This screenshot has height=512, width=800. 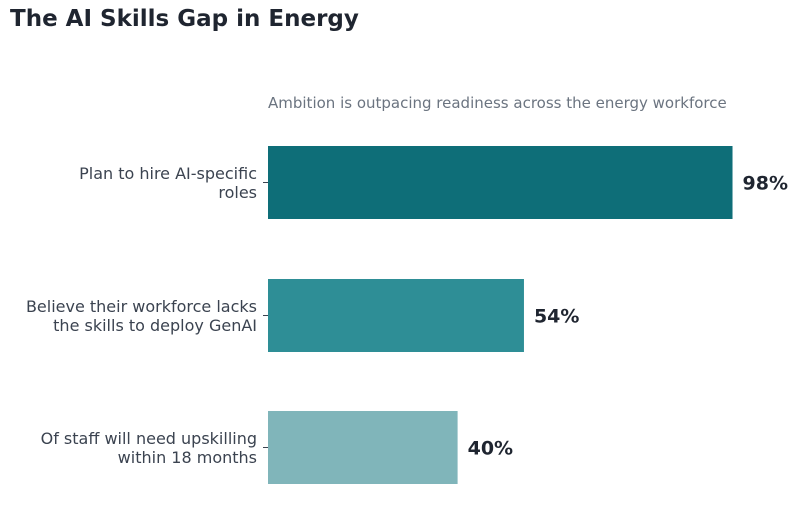 What do you see at coordinates (556, 317) in the screenshot?
I see `value-label-2: 54%` at bounding box center [556, 317].